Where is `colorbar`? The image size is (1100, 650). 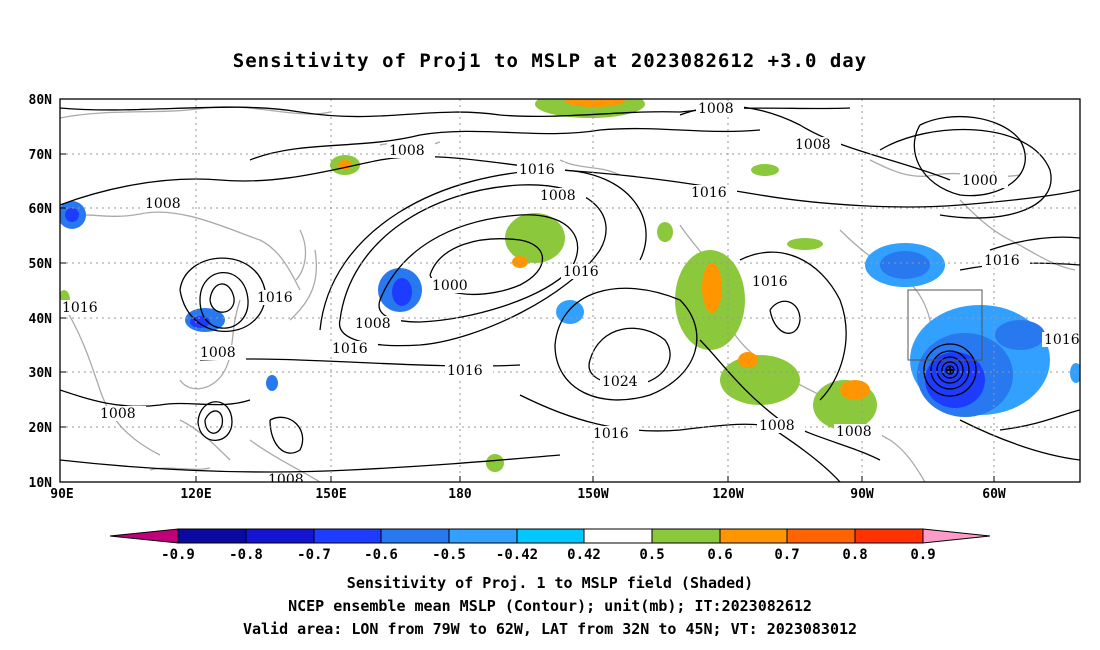 colorbar is located at coordinates (550, 536).